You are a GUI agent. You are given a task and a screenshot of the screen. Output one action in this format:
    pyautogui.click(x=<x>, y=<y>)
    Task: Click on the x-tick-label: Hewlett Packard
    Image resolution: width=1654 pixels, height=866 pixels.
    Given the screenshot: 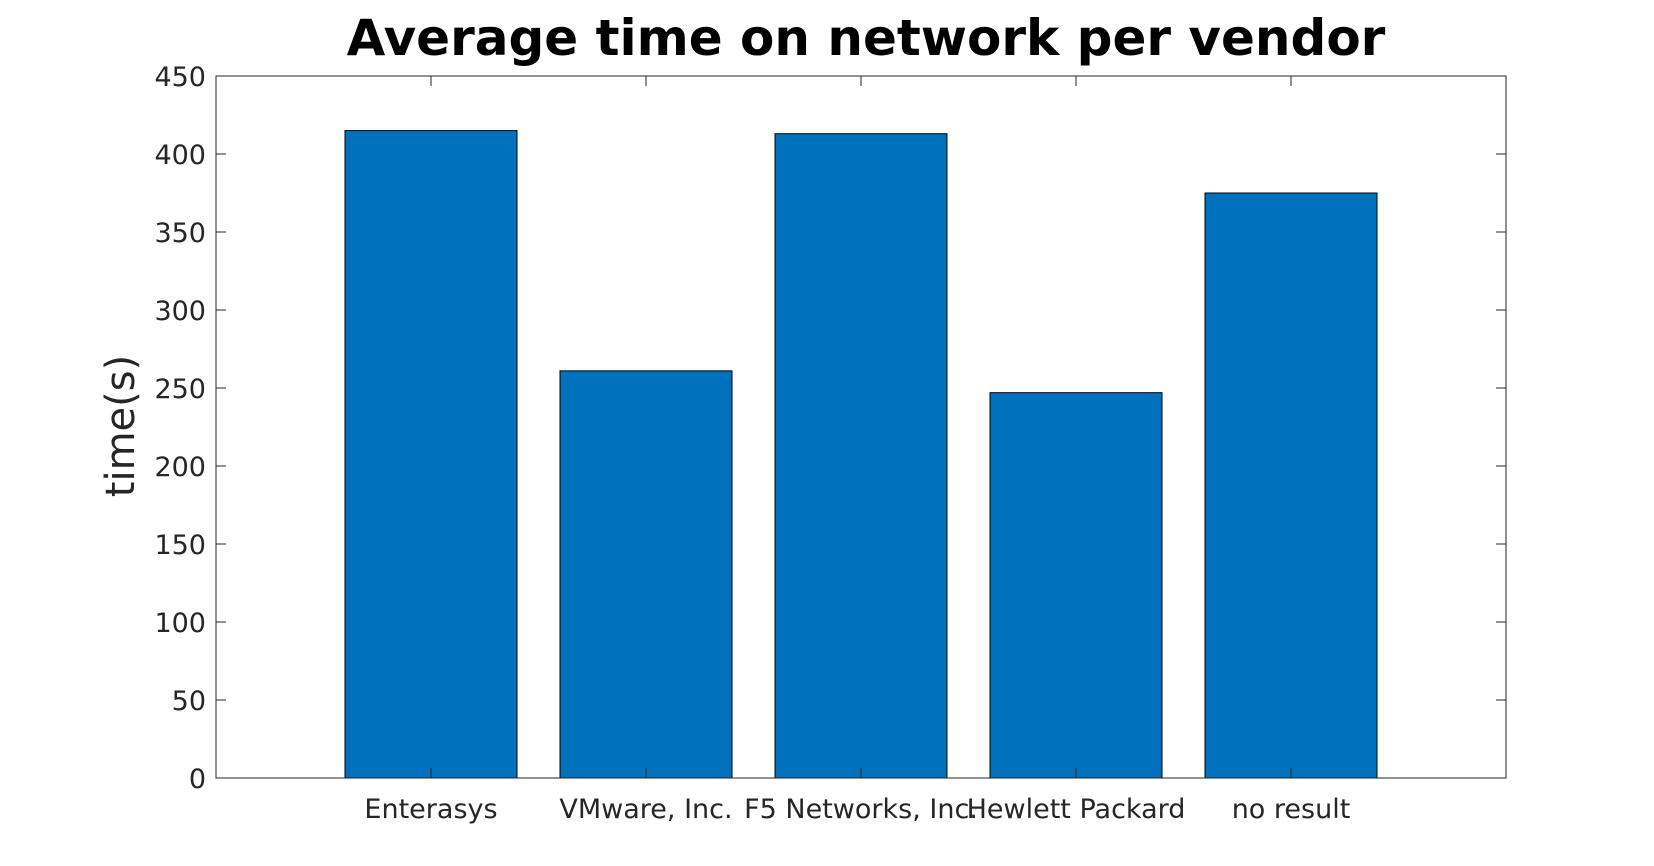 What is the action you would take?
    pyautogui.click(x=1076, y=809)
    